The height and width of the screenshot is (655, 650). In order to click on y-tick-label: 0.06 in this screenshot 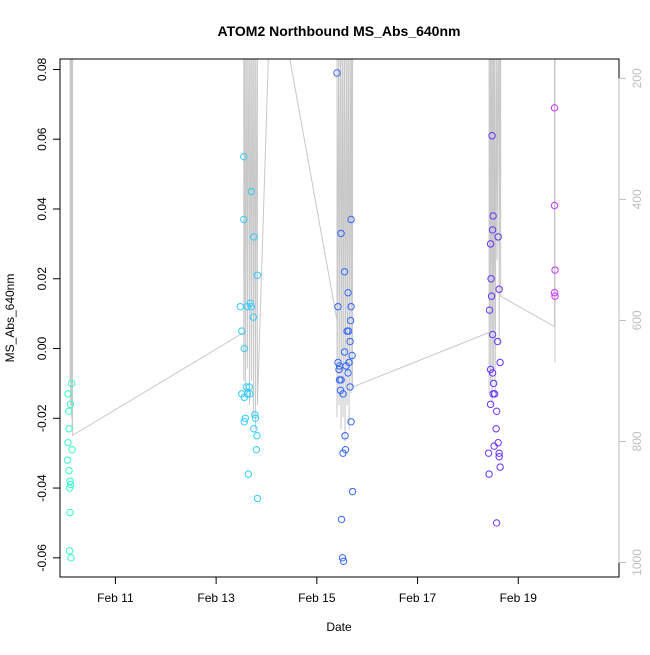, I will do `click(42, 139)`.